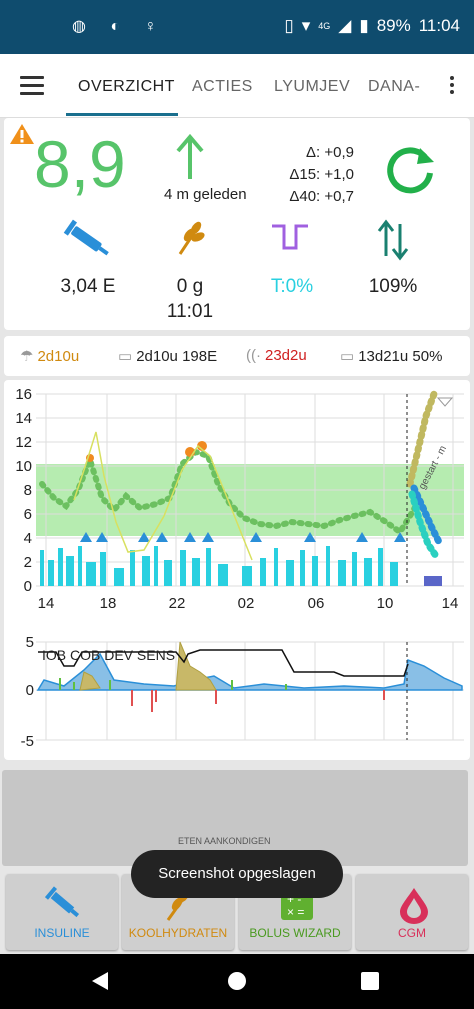 The width and height of the screenshot is (474, 1009). What do you see at coordinates (243, 537) in the screenshot?
I see `bolus-triangles` at bounding box center [243, 537].